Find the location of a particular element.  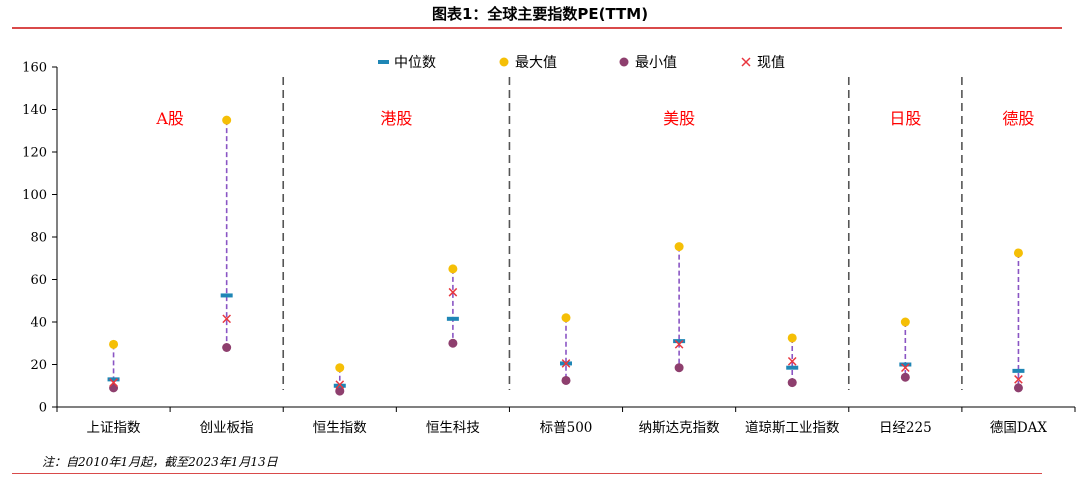

market-label: 港股 is located at coordinates (396, 118).